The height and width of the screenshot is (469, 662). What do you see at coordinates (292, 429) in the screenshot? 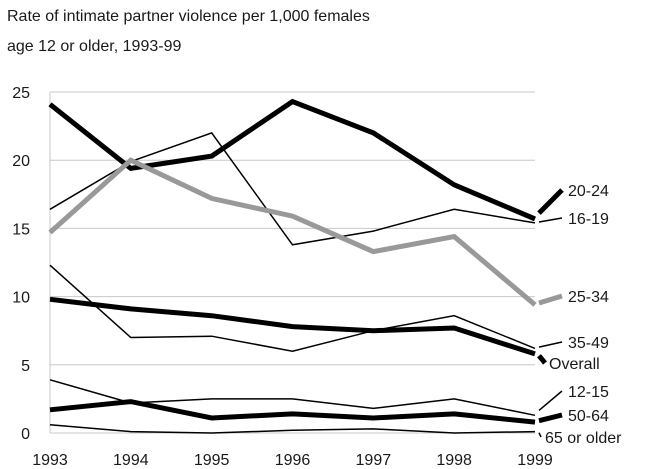
I see `series-line-65-or-older` at bounding box center [292, 429].